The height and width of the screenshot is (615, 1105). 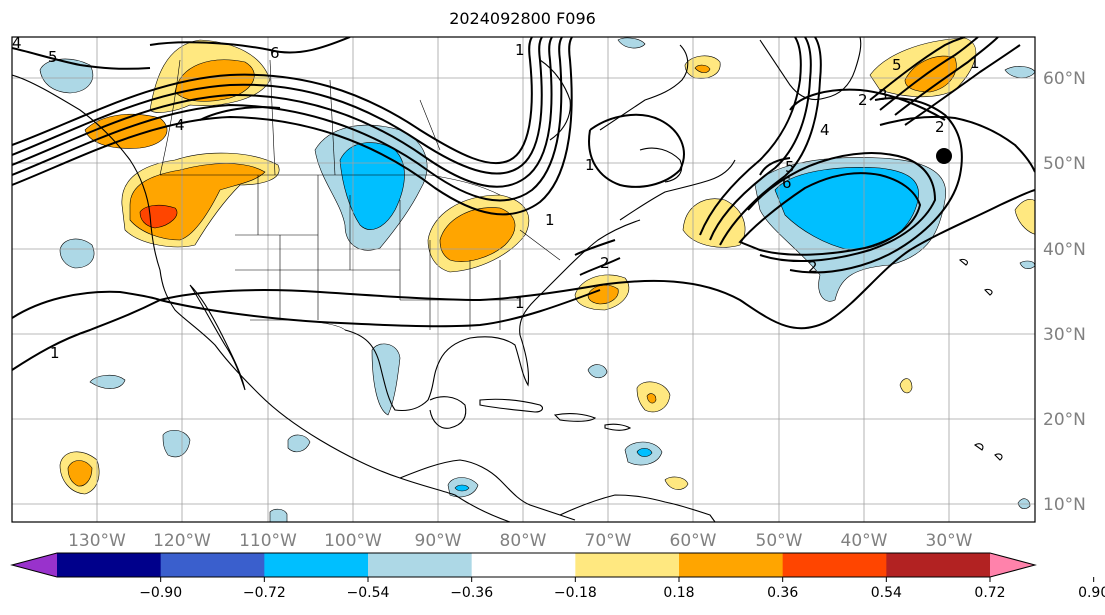 What do you see at coordinates (575, 593) in the screenshot?
I see `colorbar-tick-label: −0.18` at bounding box center [575, 593].